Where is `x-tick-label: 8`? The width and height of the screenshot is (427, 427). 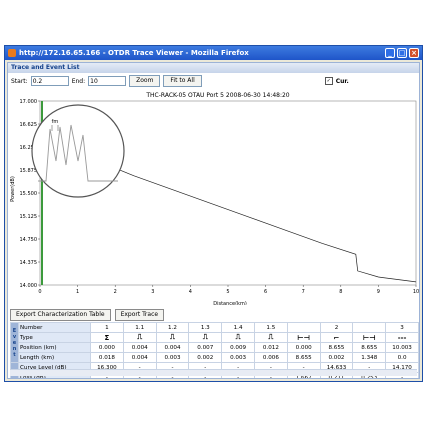 x-tick-label: 8 is located at coordinates (340, 292).